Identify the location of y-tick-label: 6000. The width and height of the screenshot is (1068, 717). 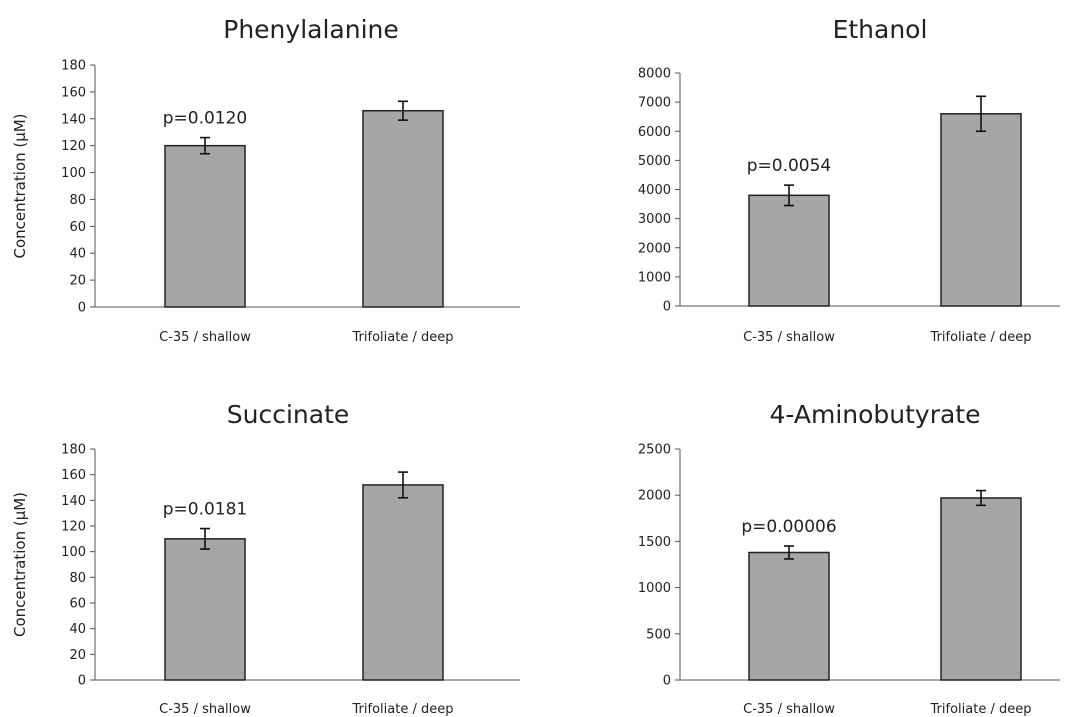
(654, 132).